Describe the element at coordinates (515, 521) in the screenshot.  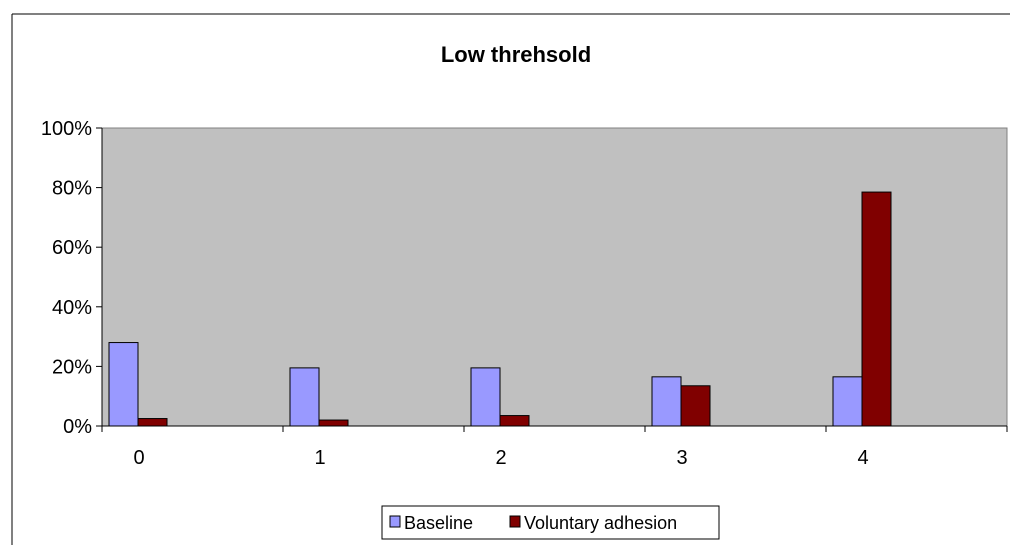
I see `legend-swatch-voluntary-adhesion` at that location.